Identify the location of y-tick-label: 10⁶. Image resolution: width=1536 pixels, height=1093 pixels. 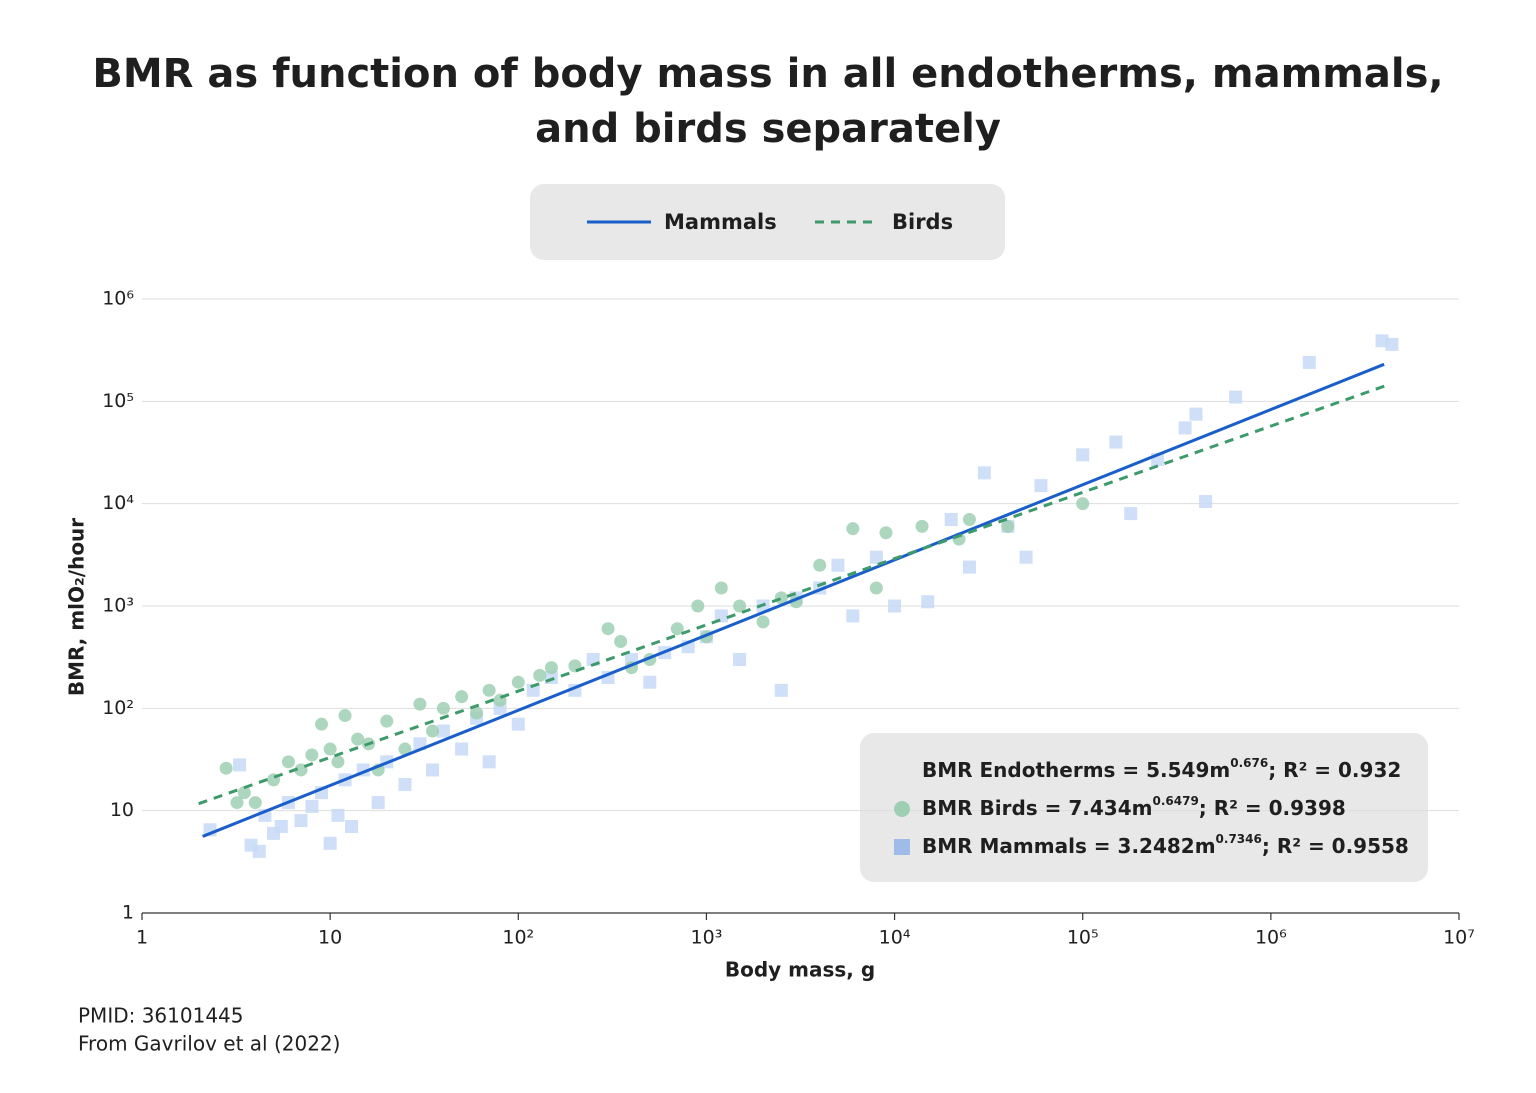
(118, 299).